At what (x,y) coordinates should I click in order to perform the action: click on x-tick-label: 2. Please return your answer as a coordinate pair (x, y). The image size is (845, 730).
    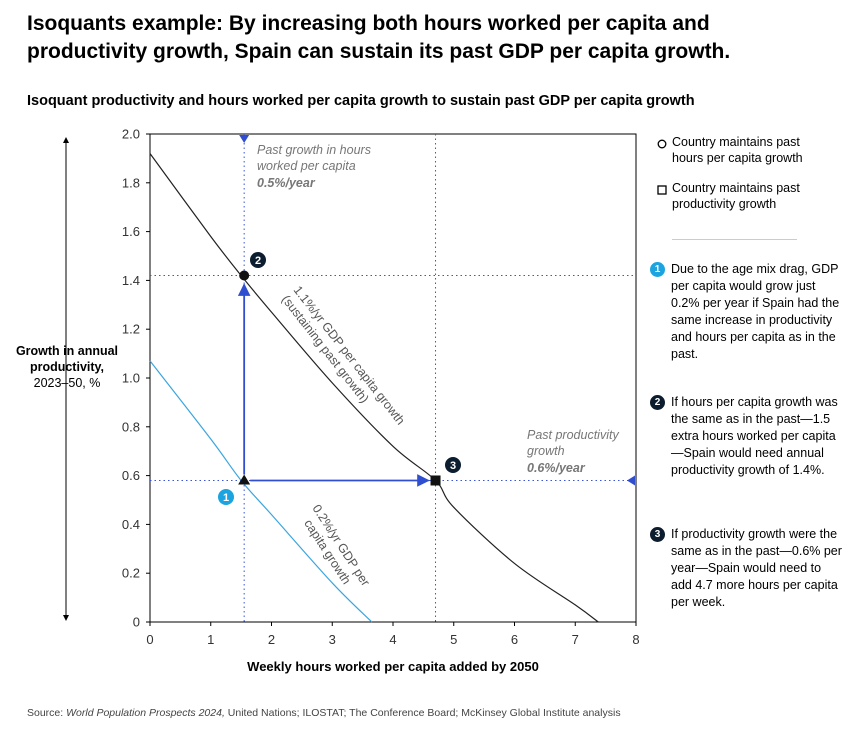
    Looking at the image, I should click on (271, 639).